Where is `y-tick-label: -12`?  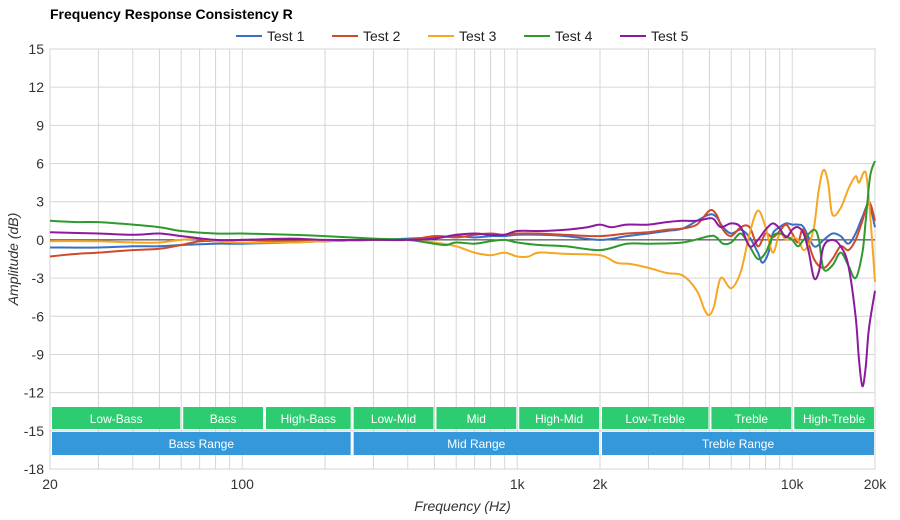
y-tick-label: -12 is located at coordinates (34, 393).